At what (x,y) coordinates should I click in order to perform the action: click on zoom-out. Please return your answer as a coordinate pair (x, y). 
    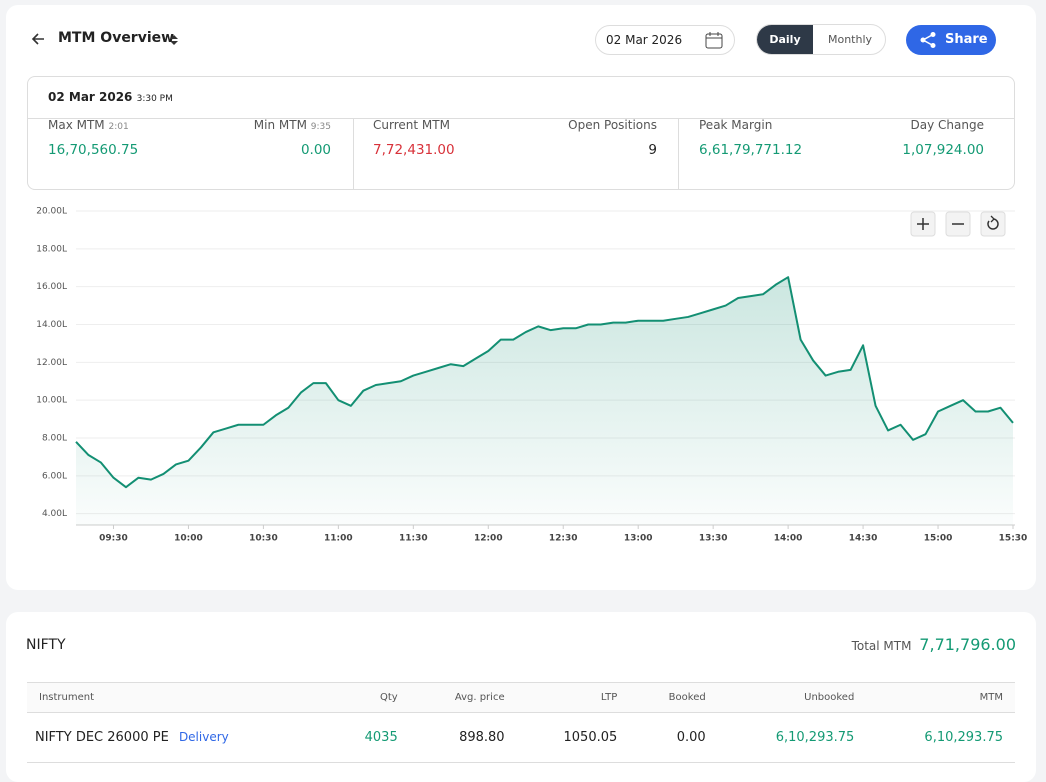
    Looking at the image, I should click on (958, 224).